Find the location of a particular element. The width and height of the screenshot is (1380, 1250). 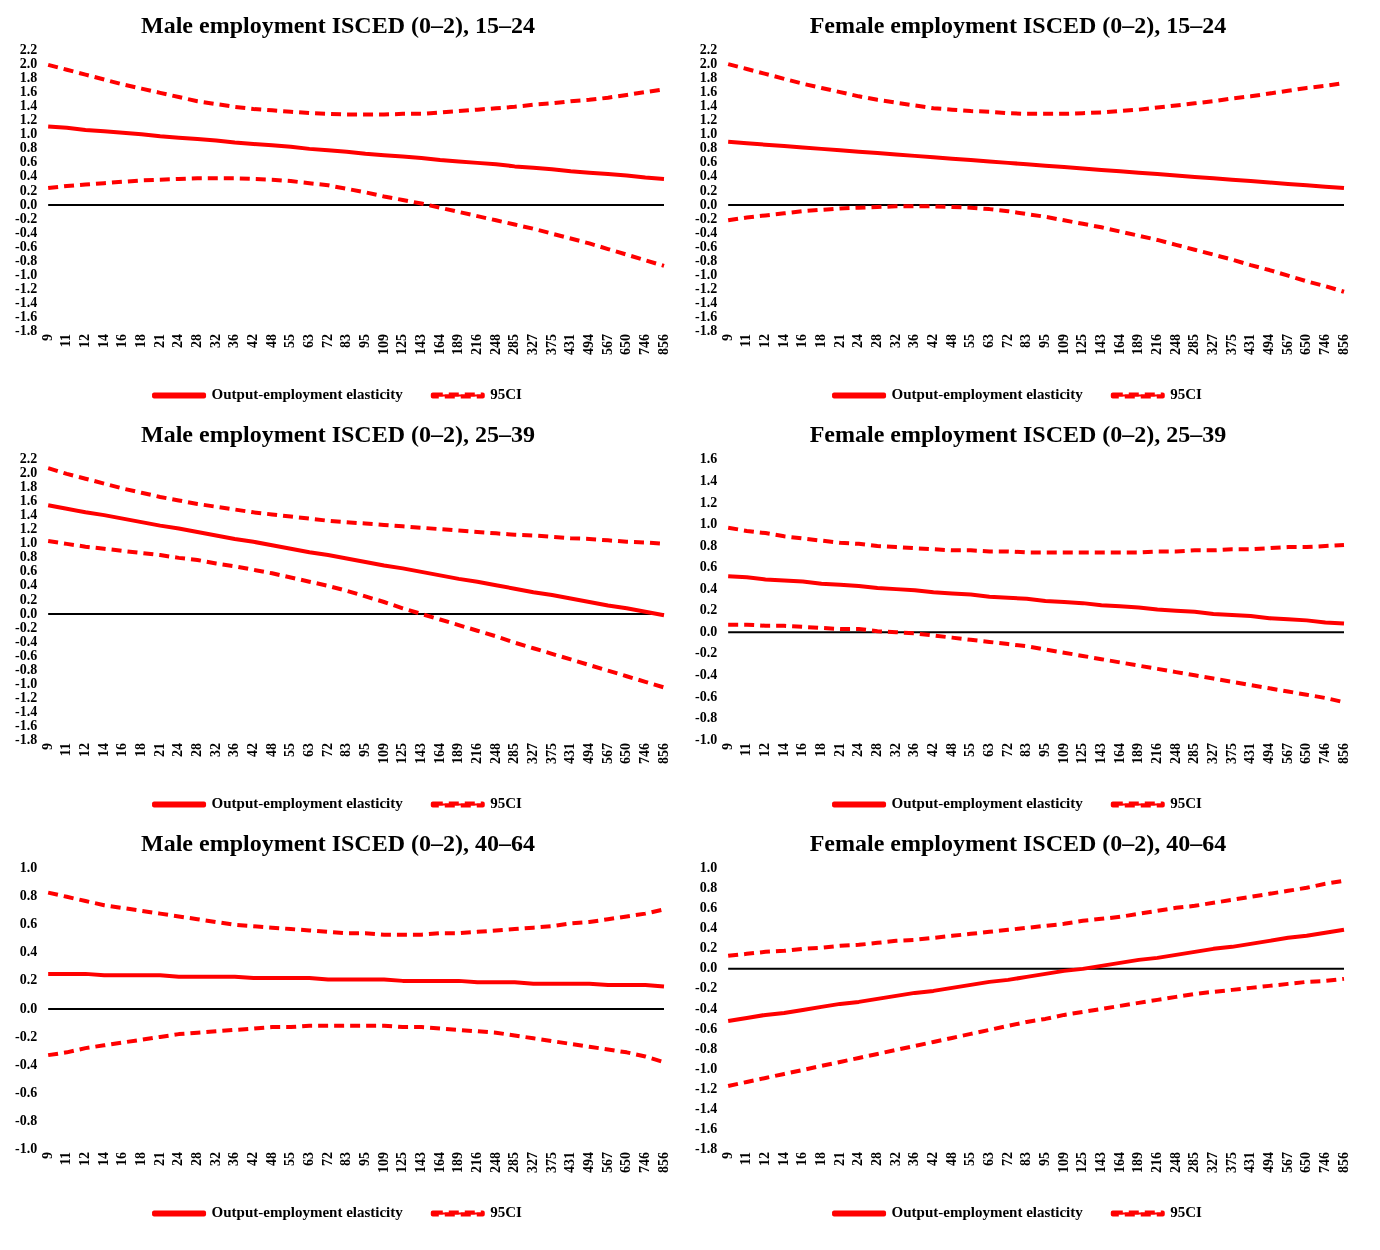

x-tick-label: 189 is located at coordinates (1138, 1162).